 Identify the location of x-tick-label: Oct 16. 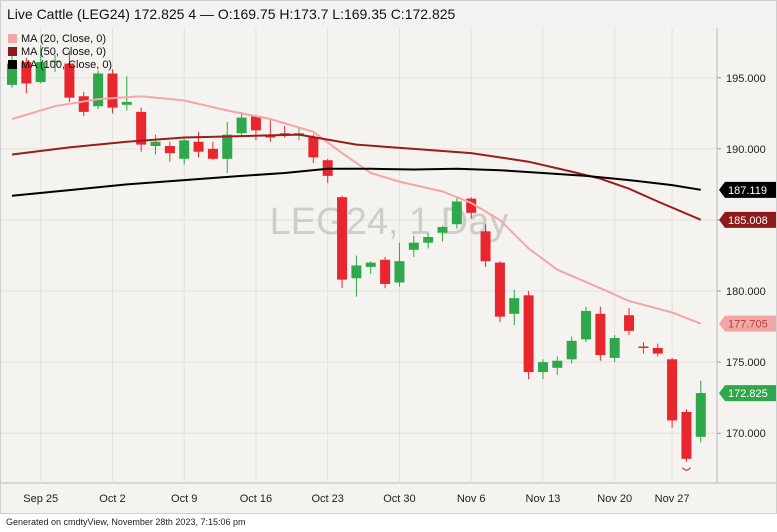
(256, 499).